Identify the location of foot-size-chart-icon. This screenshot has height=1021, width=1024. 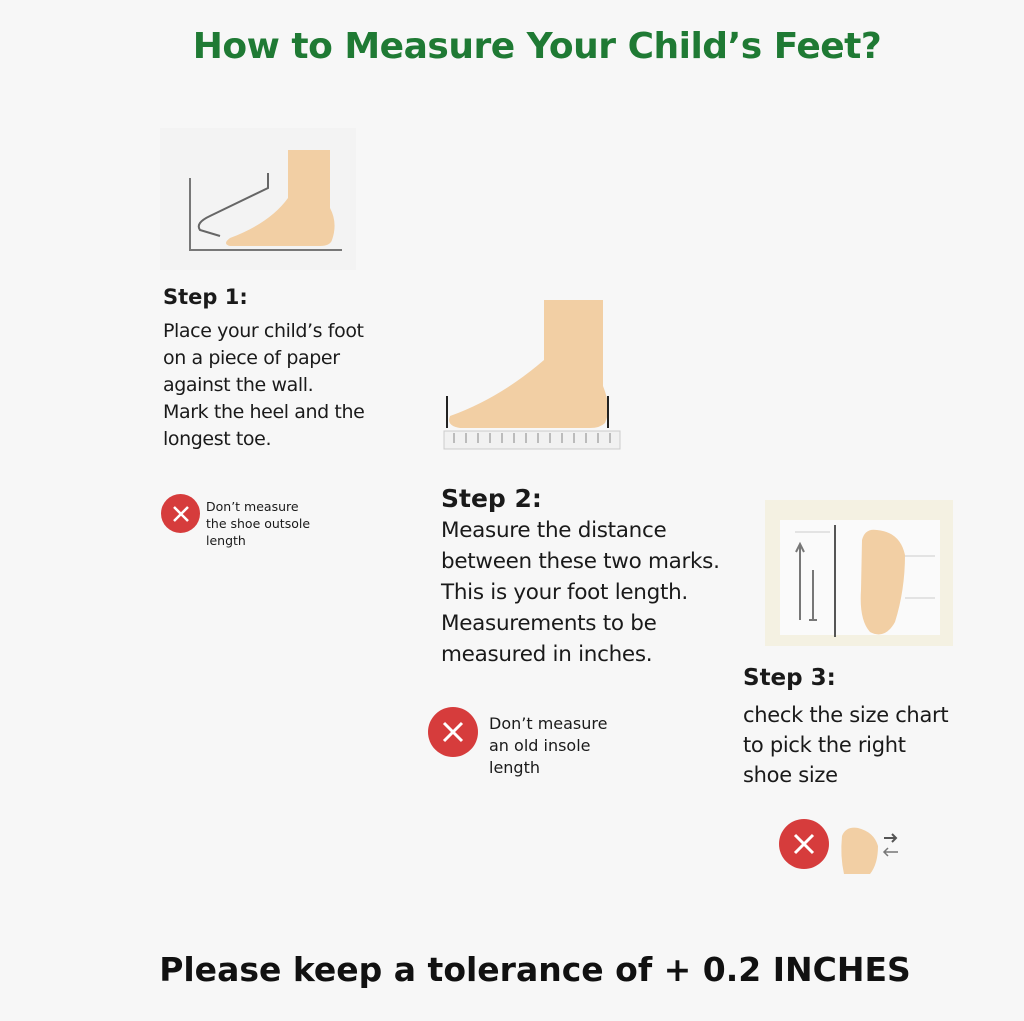
(859, 573).